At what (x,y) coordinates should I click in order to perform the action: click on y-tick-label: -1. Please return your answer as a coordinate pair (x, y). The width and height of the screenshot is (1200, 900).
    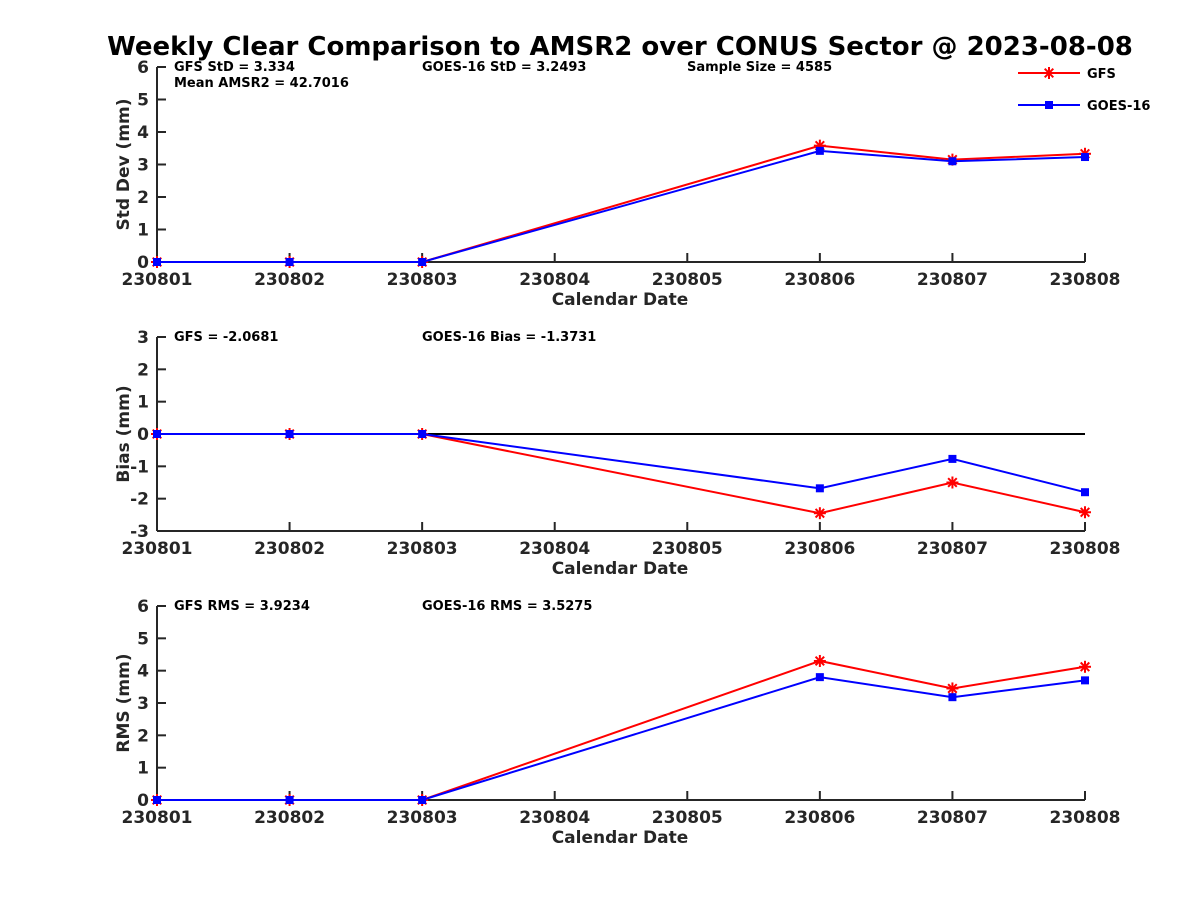
    Looking at the image, I should click on (139, 467).